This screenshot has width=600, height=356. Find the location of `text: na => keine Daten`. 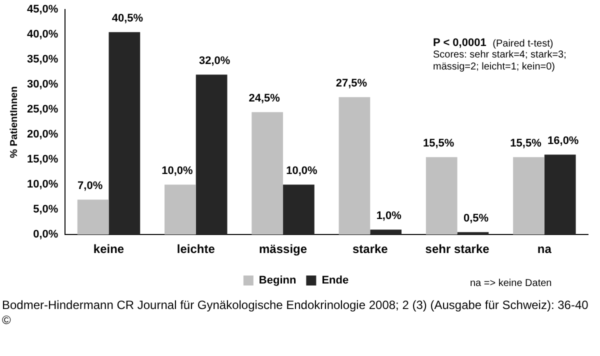

text: na => keine Daten is located at coordinates (511, 283).